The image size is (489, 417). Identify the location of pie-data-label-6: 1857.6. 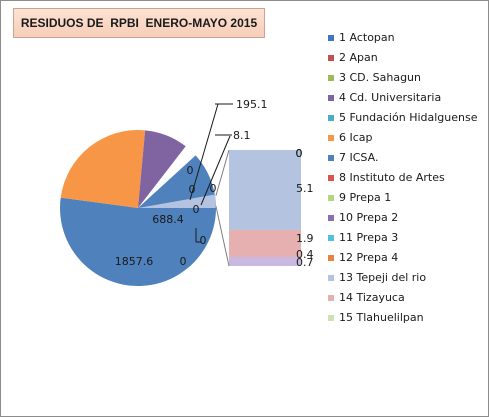
(134, 261).